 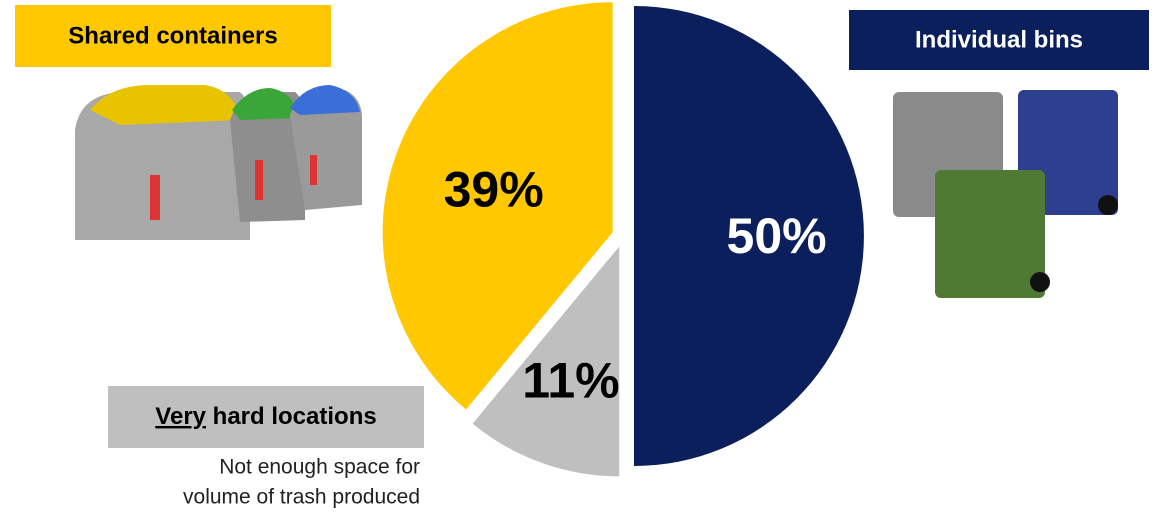 I want to click on value-label: 39%, so click(x=494, y=190).